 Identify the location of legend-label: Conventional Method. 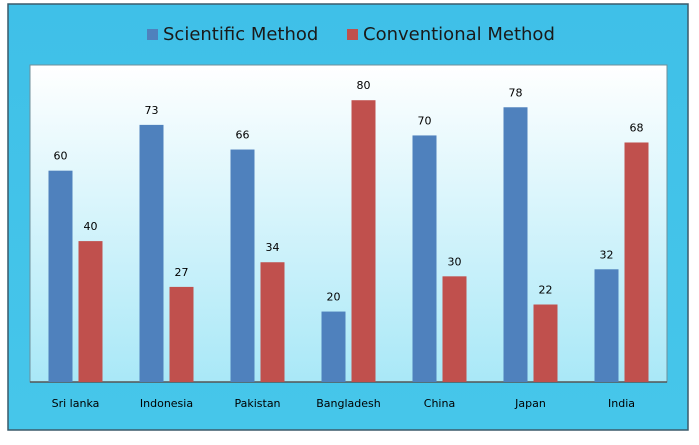
(459, 34).